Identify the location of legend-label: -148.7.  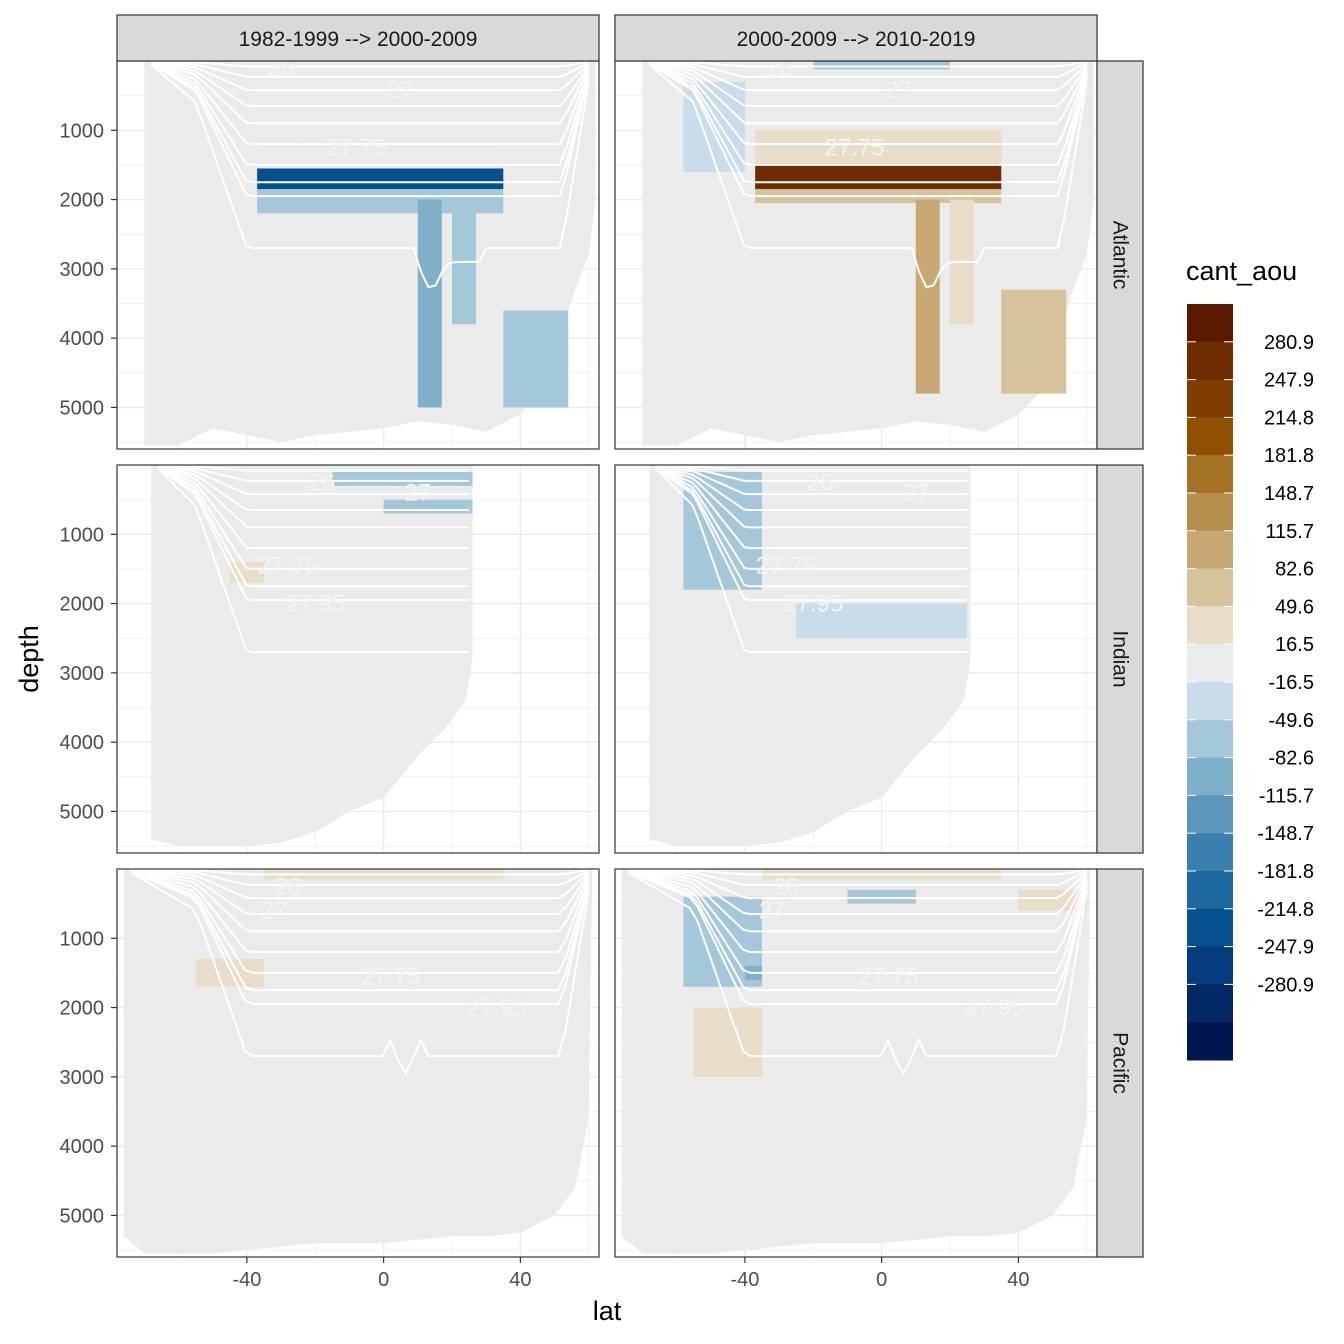
(1285, 834).